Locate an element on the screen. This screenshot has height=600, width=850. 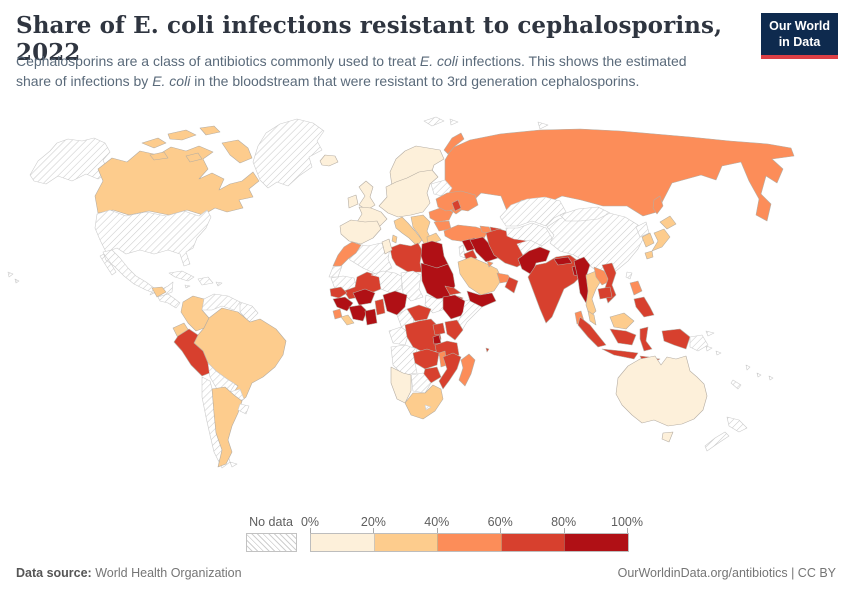
country-burkina-faso is located at coordinates (364, 297).